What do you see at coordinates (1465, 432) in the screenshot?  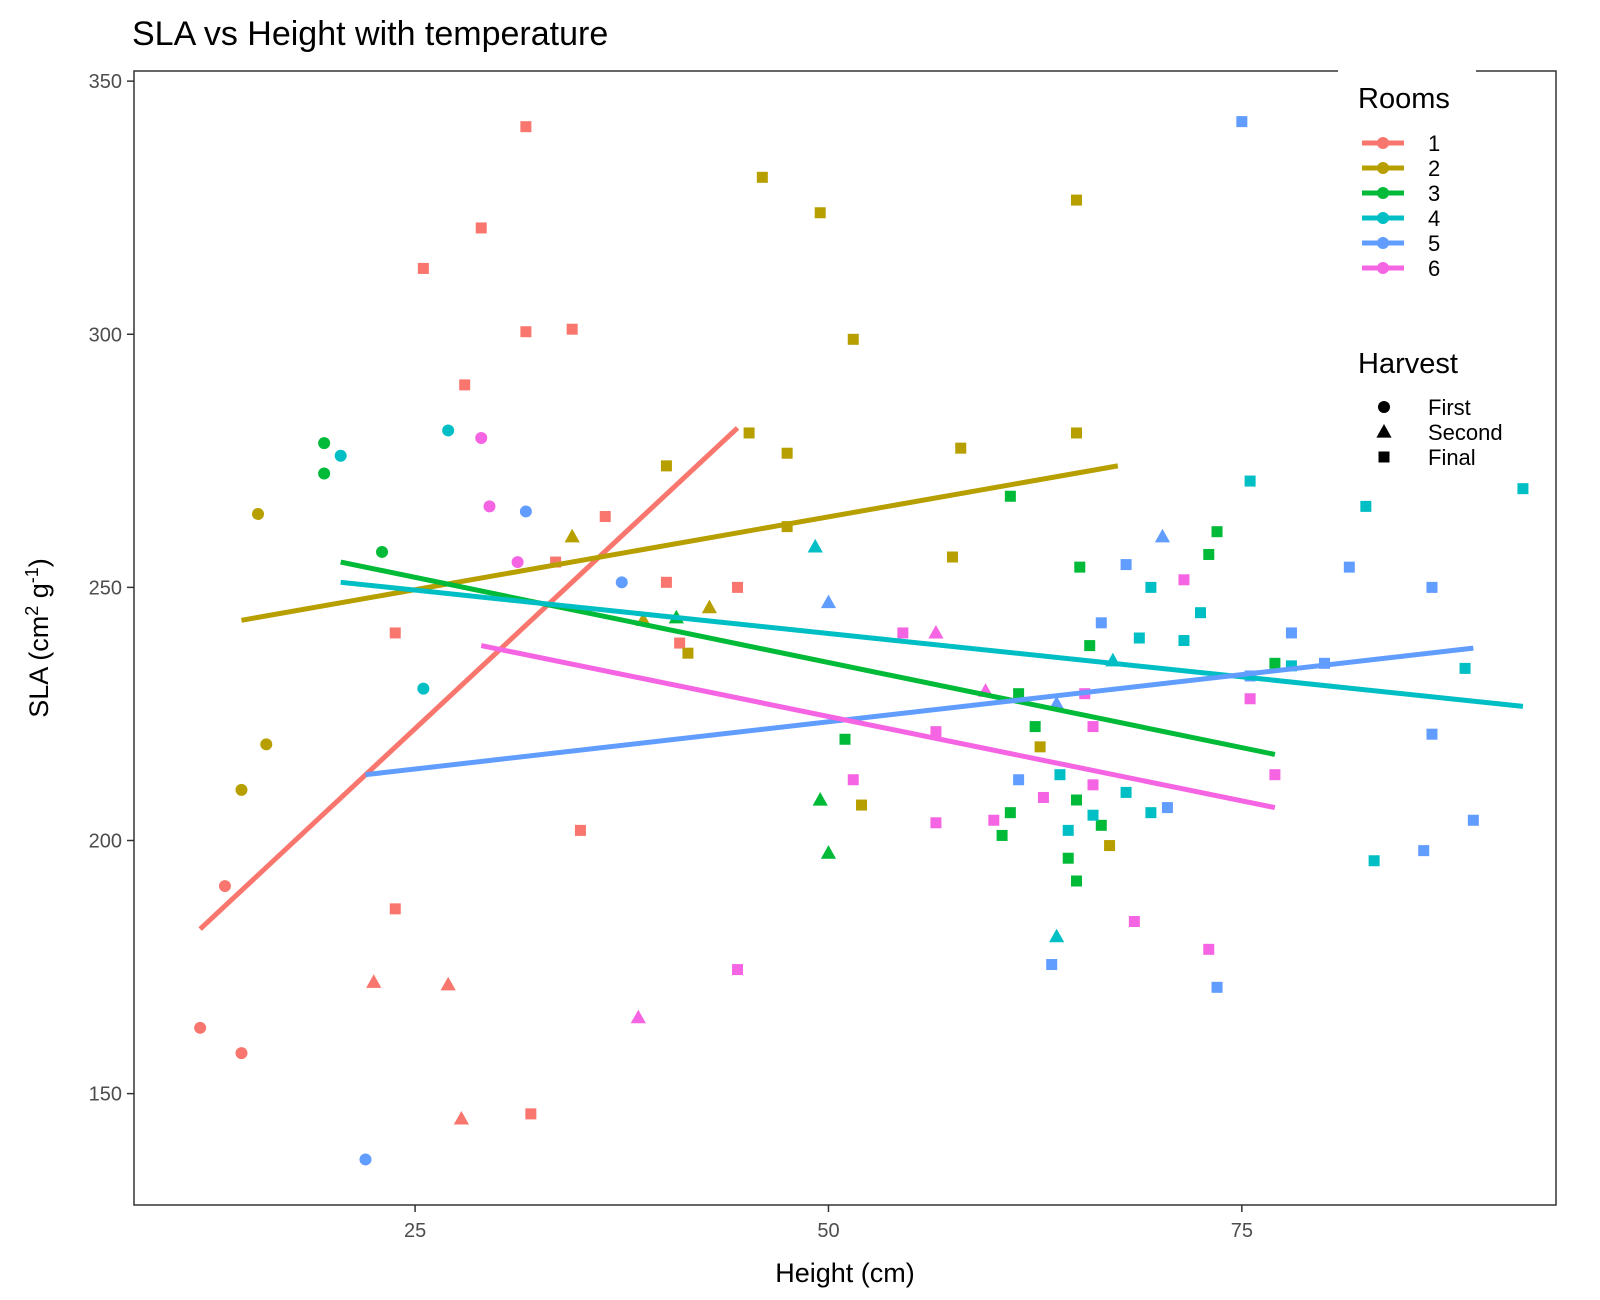 I see `legend-harvest-label: Second` at bounding box center [1465, 432].